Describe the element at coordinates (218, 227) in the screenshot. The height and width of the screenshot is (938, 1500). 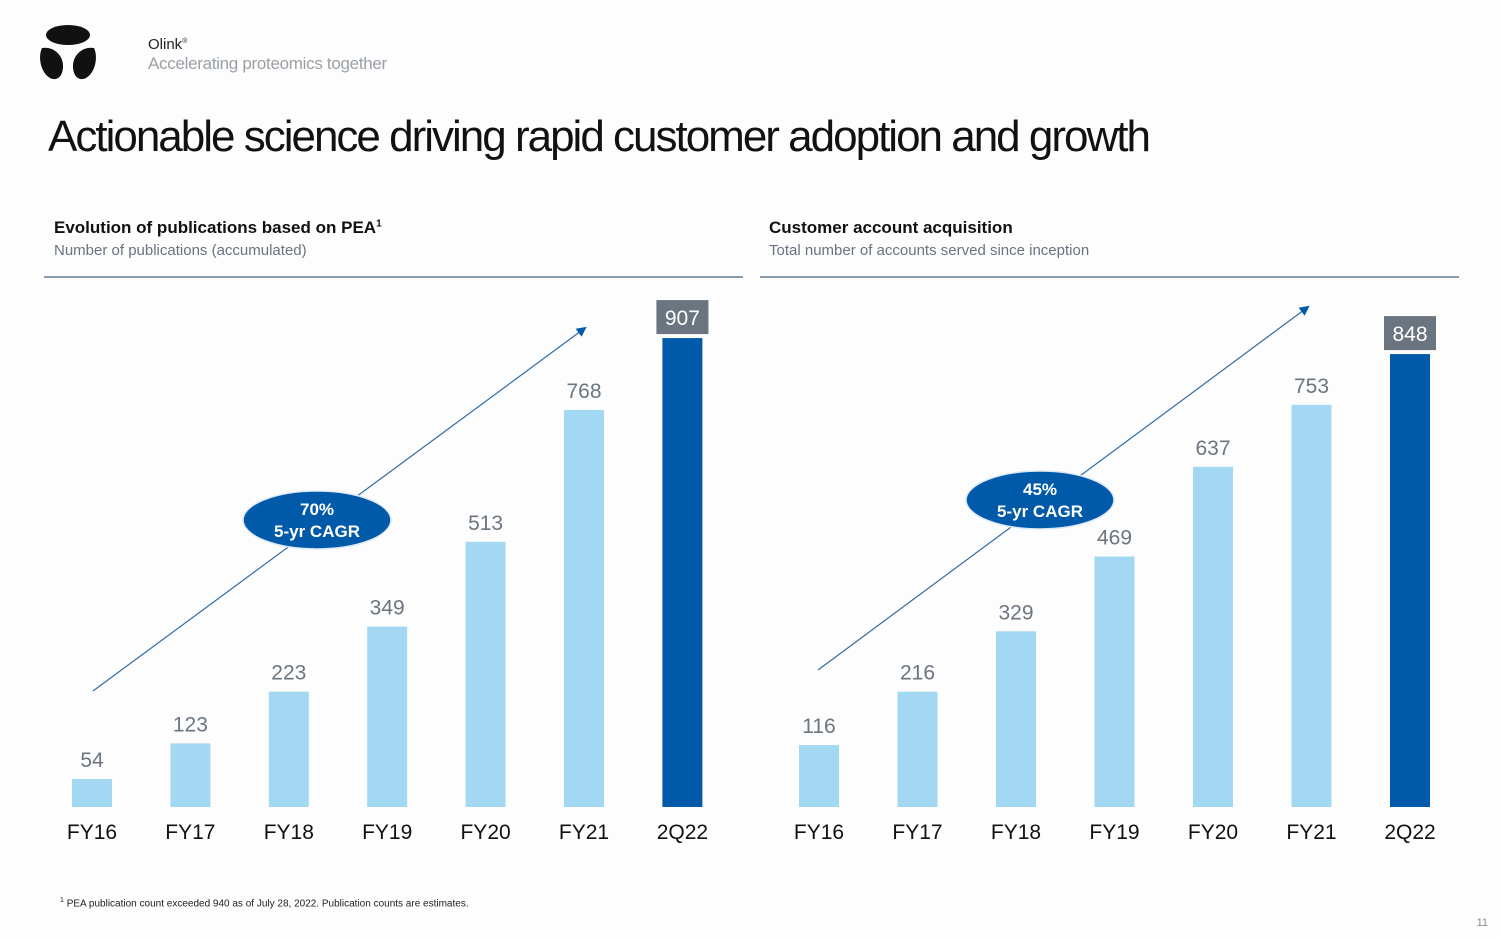
I see `left-chart-title: Evolution of publications based on PEA1` at that location.